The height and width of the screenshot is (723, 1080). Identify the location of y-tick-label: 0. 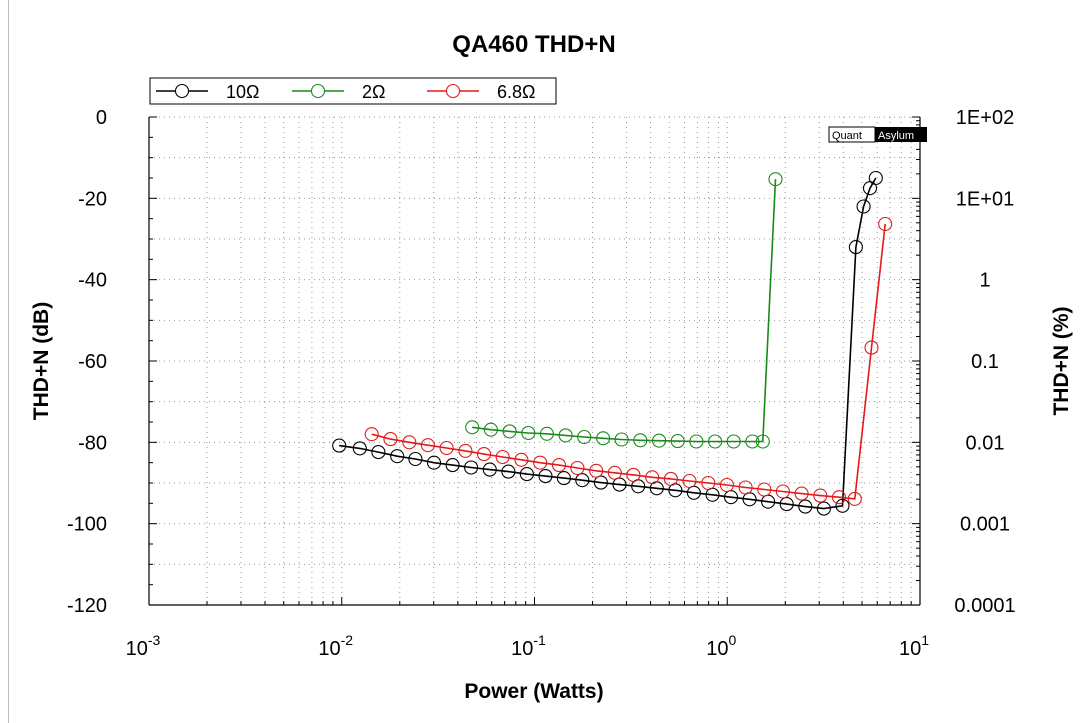
(101, 118).